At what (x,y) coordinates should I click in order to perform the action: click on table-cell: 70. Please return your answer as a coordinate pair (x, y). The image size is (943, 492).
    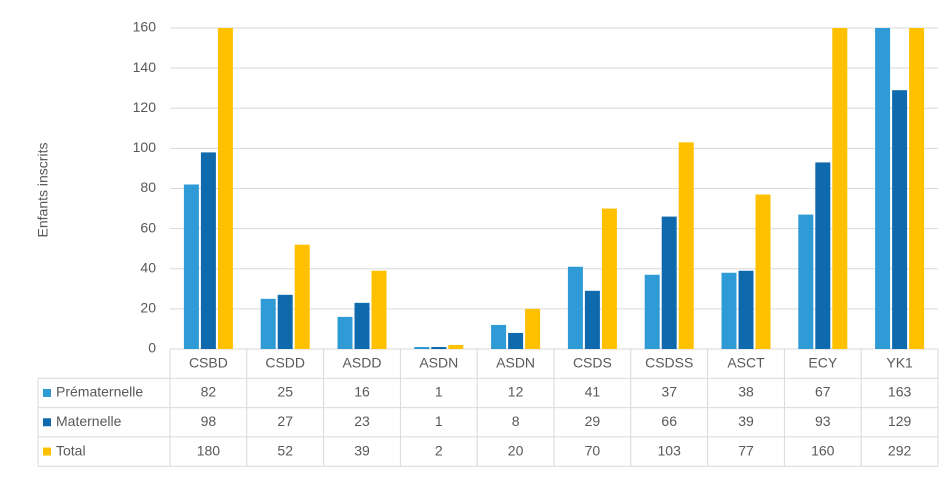
    Looking at the image, I should click on (593, 450).